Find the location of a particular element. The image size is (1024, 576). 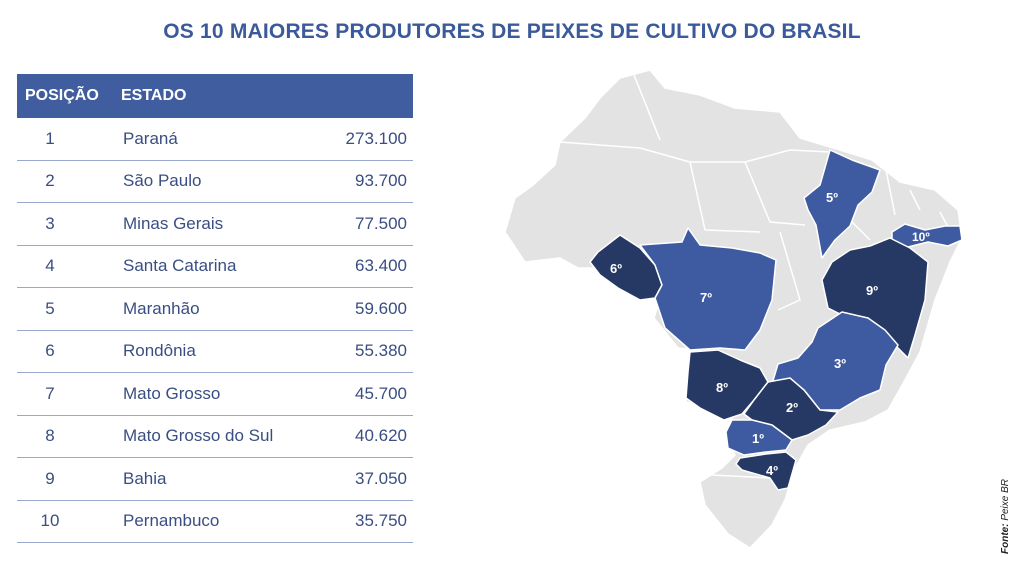

cell-state: Pernambuco is located at coordinates (171, 521).